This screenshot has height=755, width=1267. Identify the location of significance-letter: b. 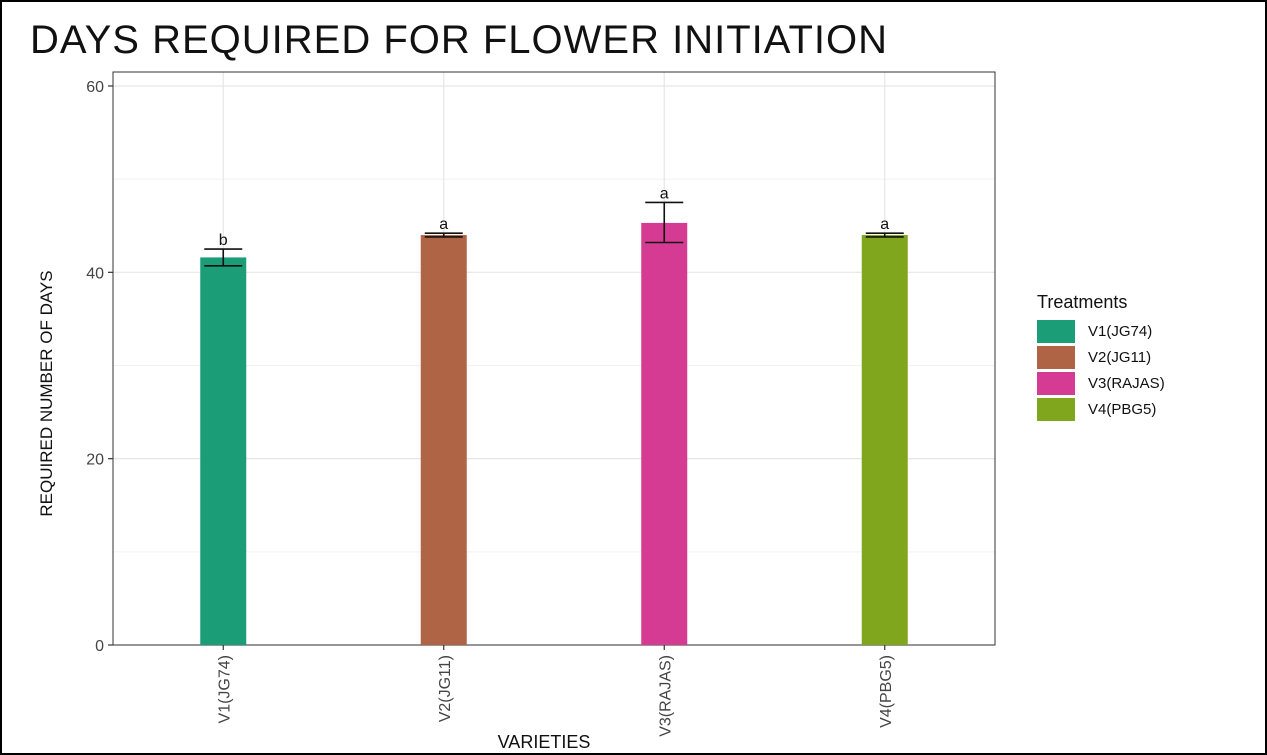
(223, 240).